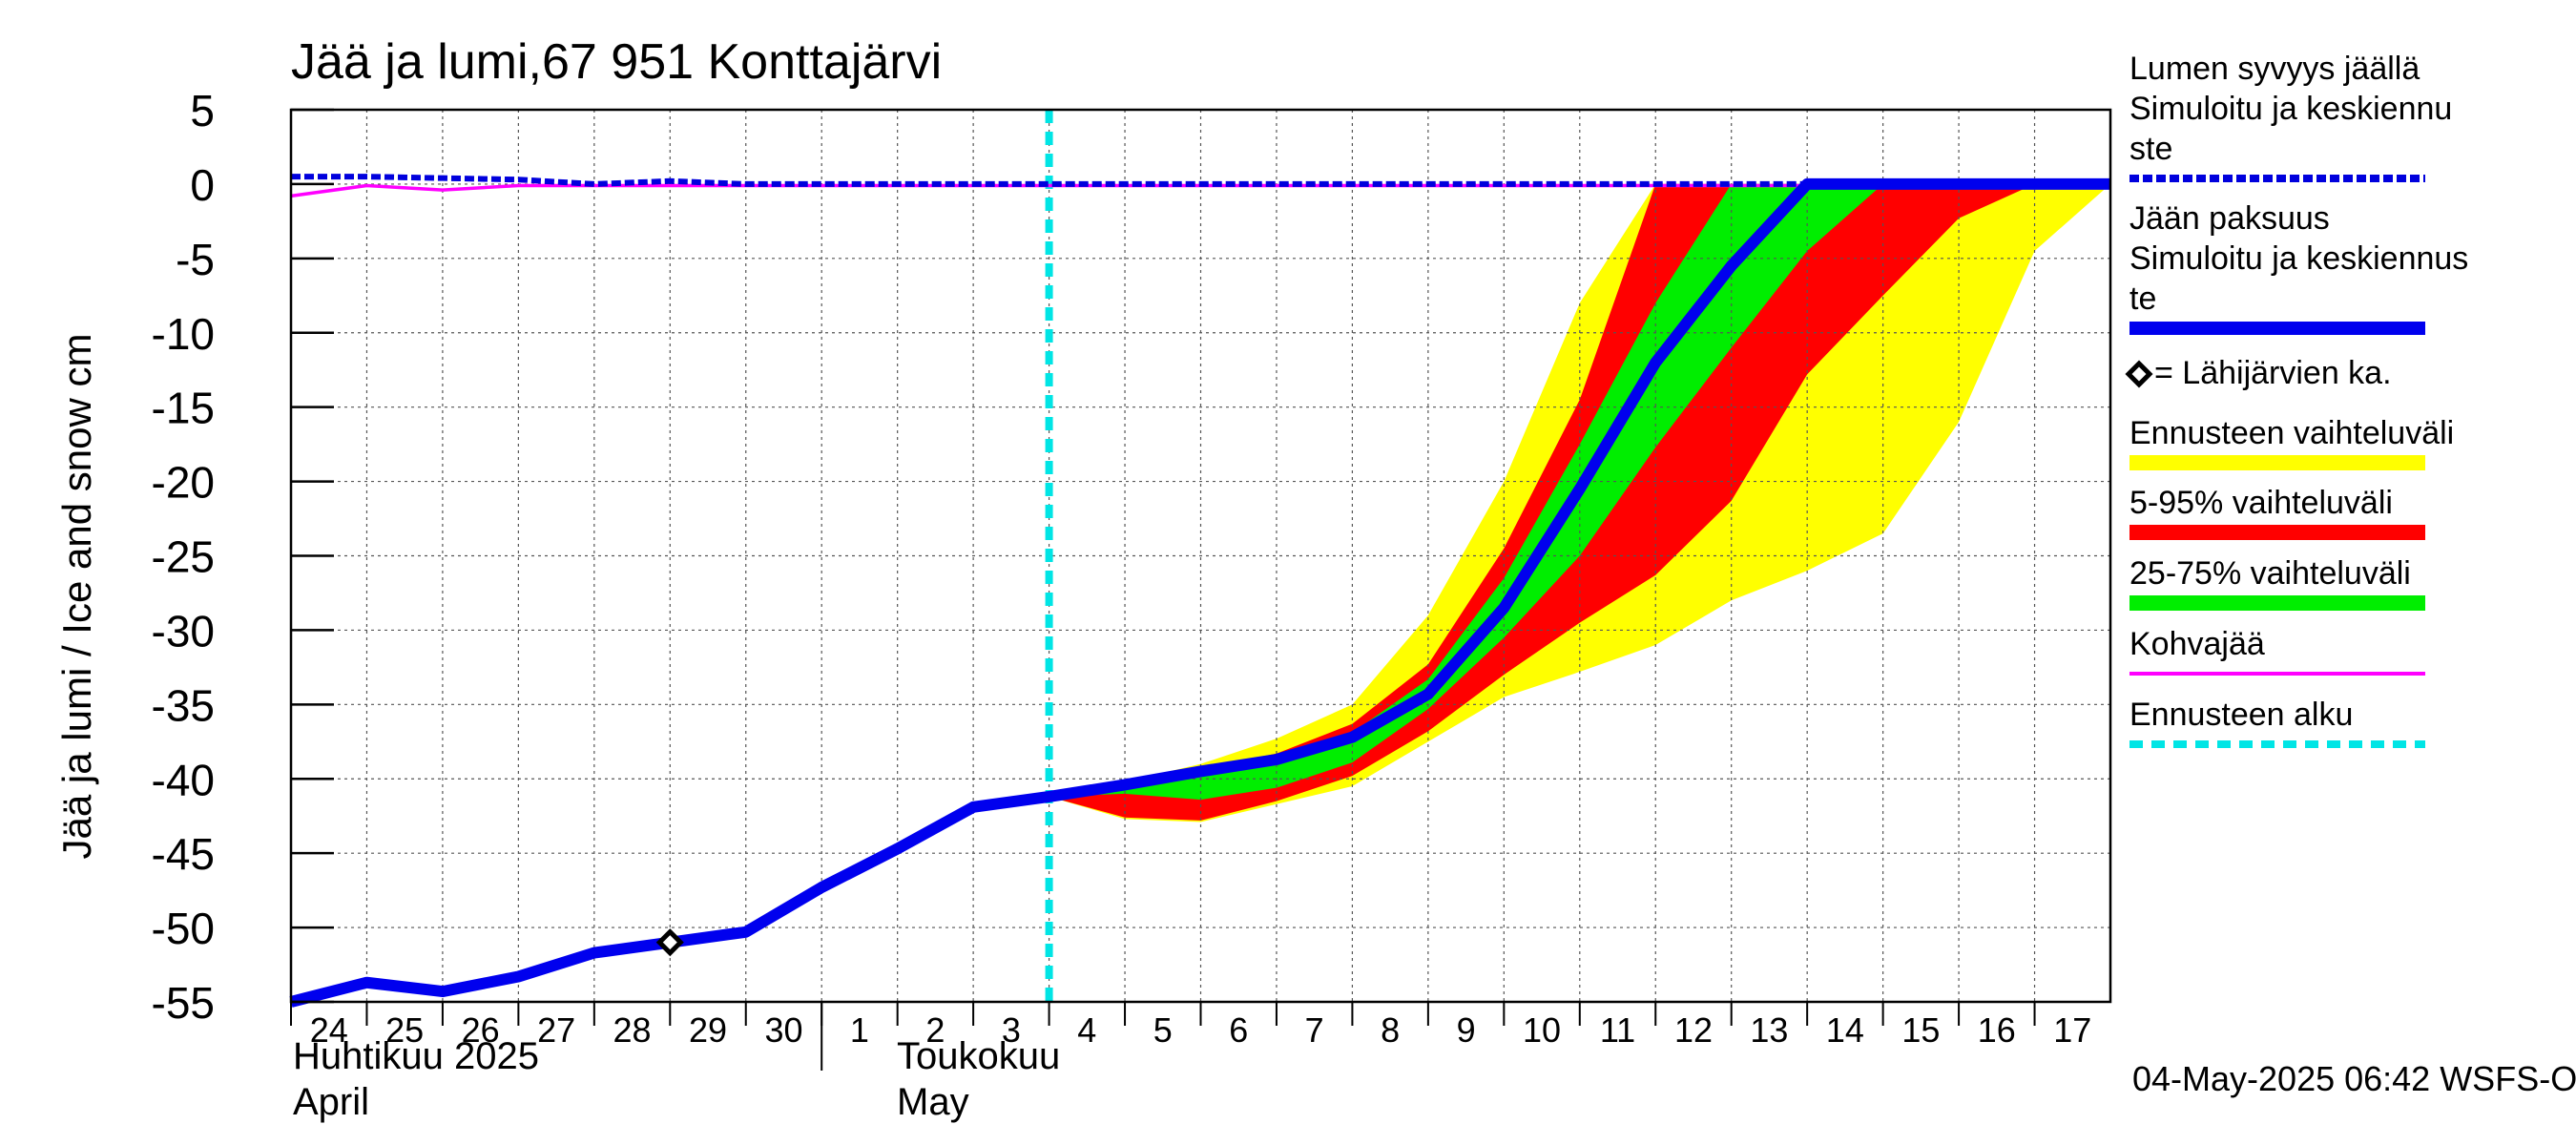 The height and width of the screenshot is (1145, 2576). I want to click on x-tick-label: 7, so click(1314, 1030).